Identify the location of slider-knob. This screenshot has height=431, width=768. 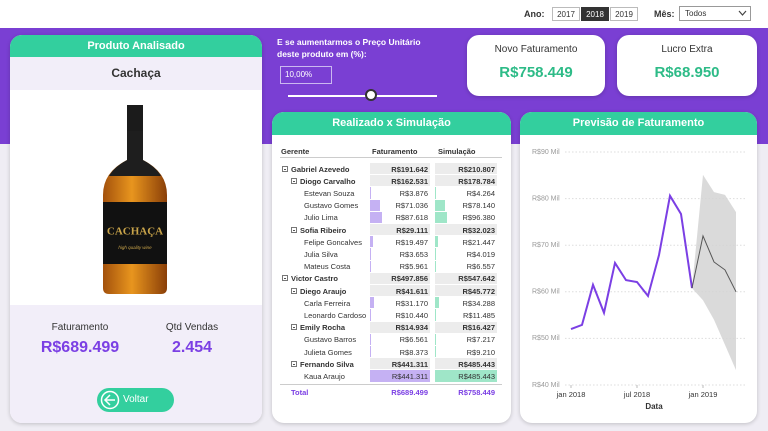
(371, 95).